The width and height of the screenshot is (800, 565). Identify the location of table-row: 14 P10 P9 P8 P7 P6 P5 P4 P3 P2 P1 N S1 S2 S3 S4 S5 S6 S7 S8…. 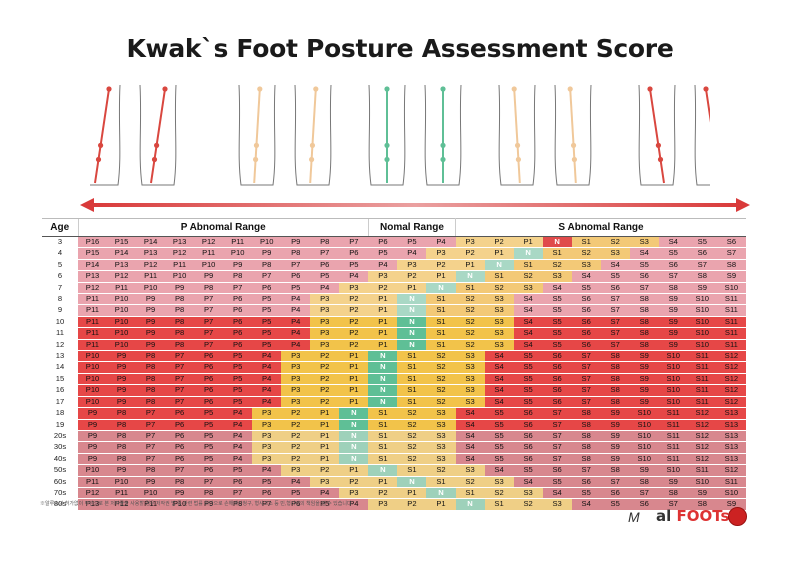
(394, 367).